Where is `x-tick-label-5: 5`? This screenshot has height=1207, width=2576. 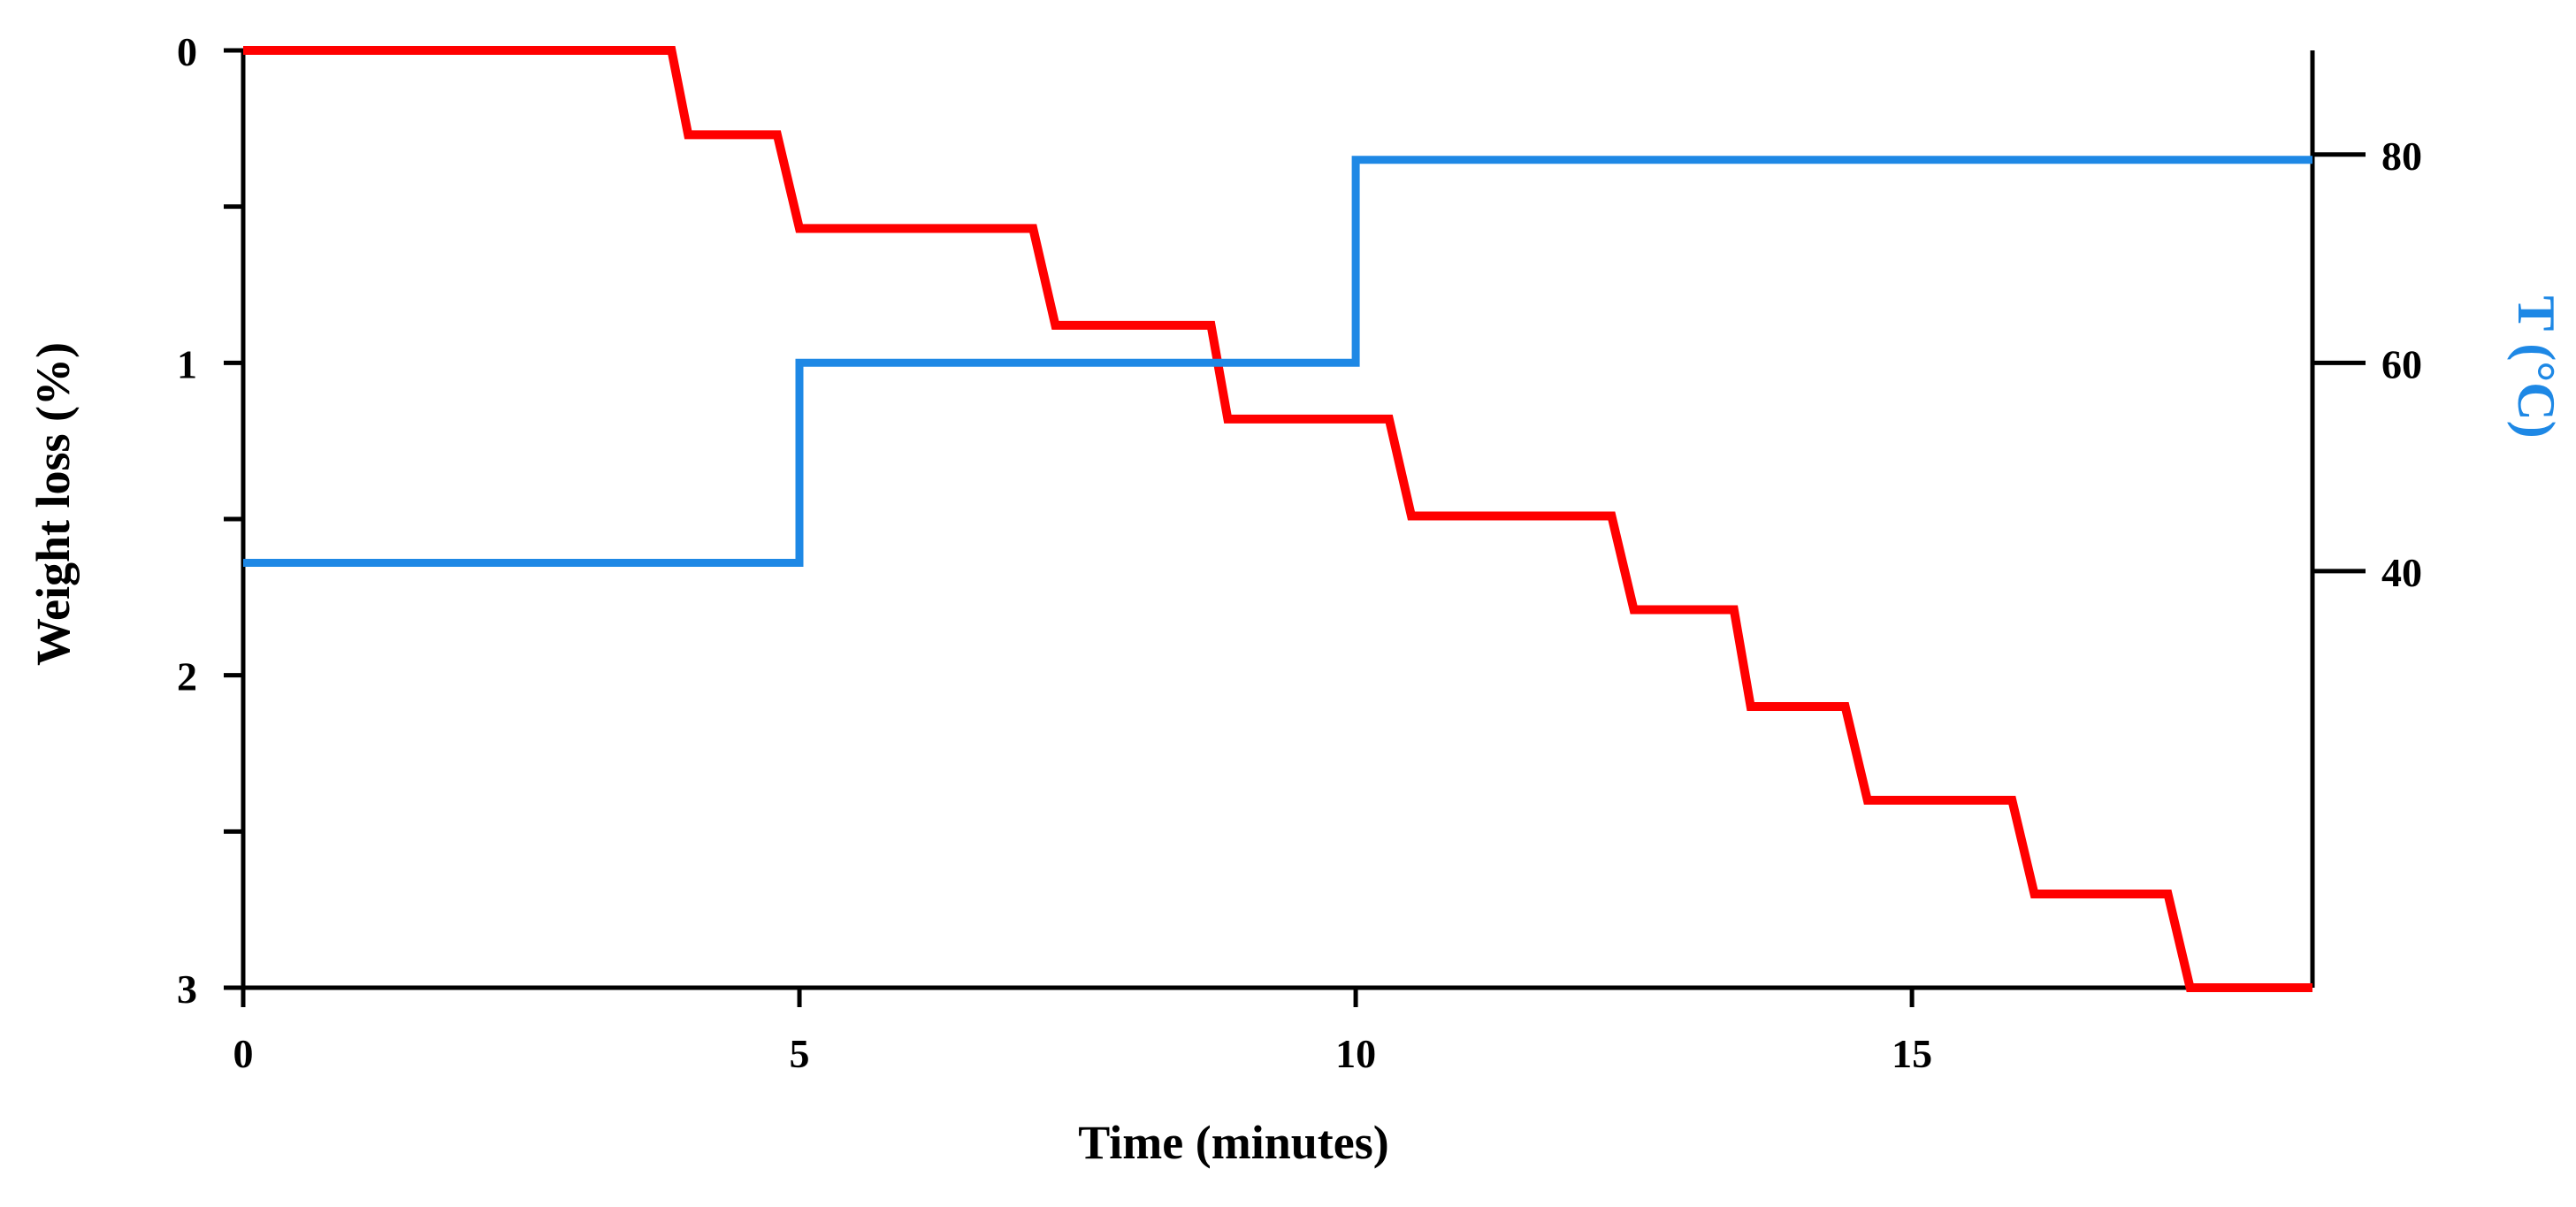 x-tick-label-5: 5 is located at coordinates (800, 1053).